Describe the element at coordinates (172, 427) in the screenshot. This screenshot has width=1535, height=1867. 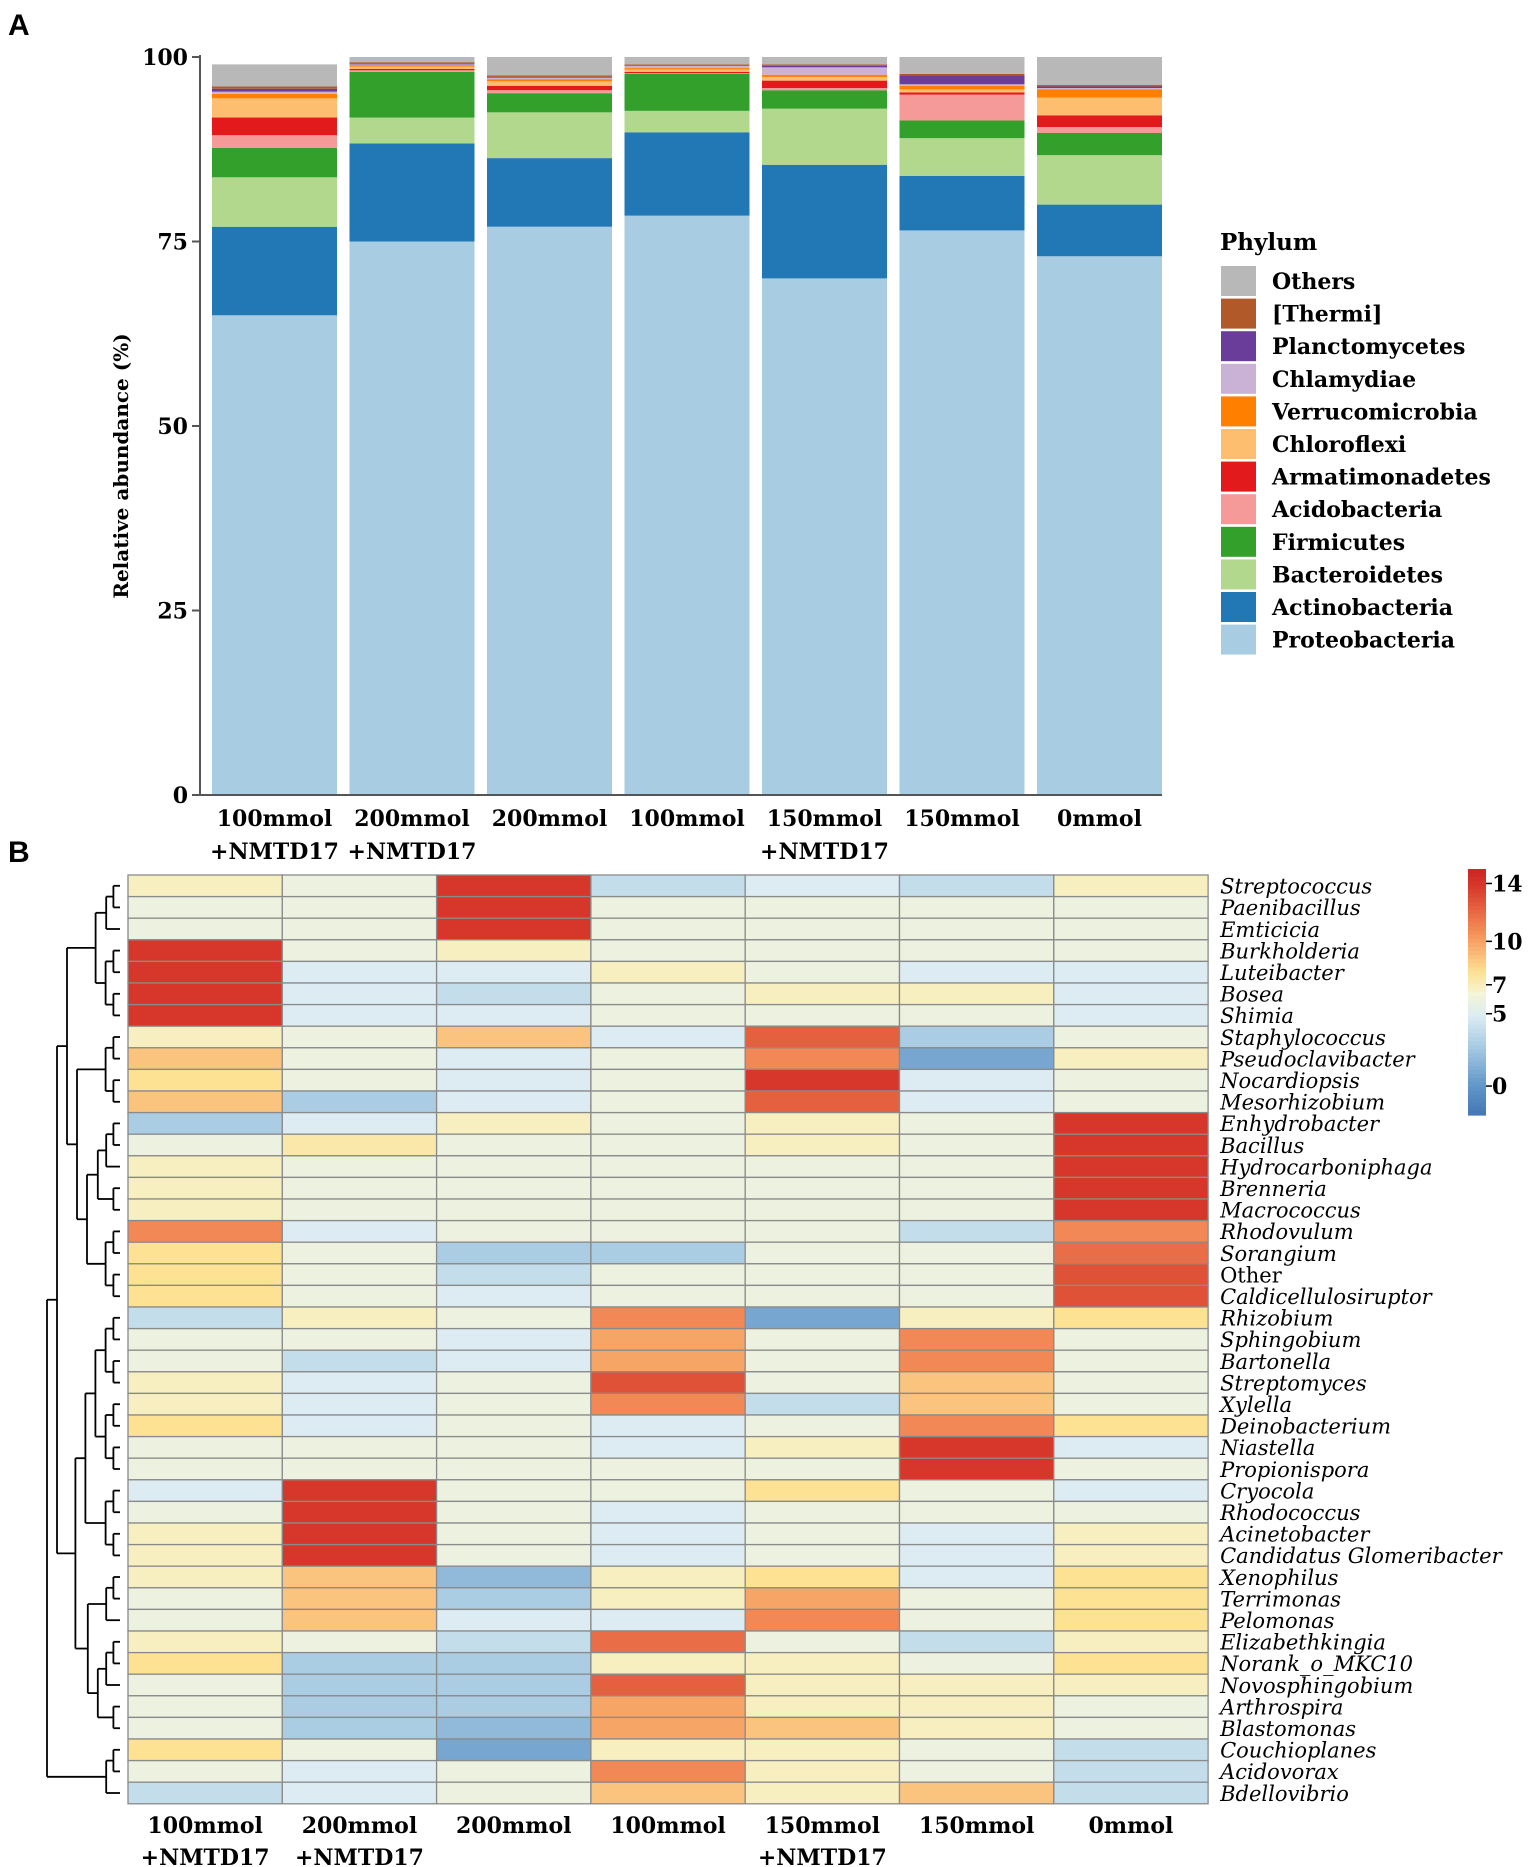
I see `y-tick-label: 50` at that location.